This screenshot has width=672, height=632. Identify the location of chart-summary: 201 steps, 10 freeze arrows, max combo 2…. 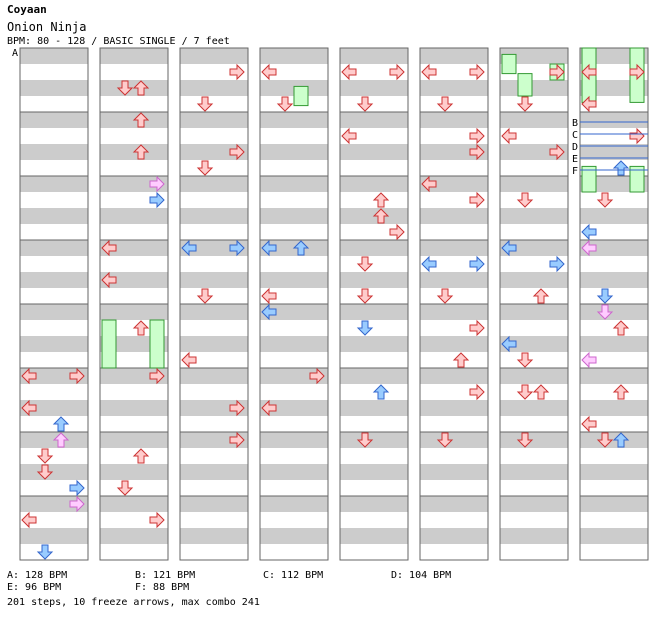
(133, 602).